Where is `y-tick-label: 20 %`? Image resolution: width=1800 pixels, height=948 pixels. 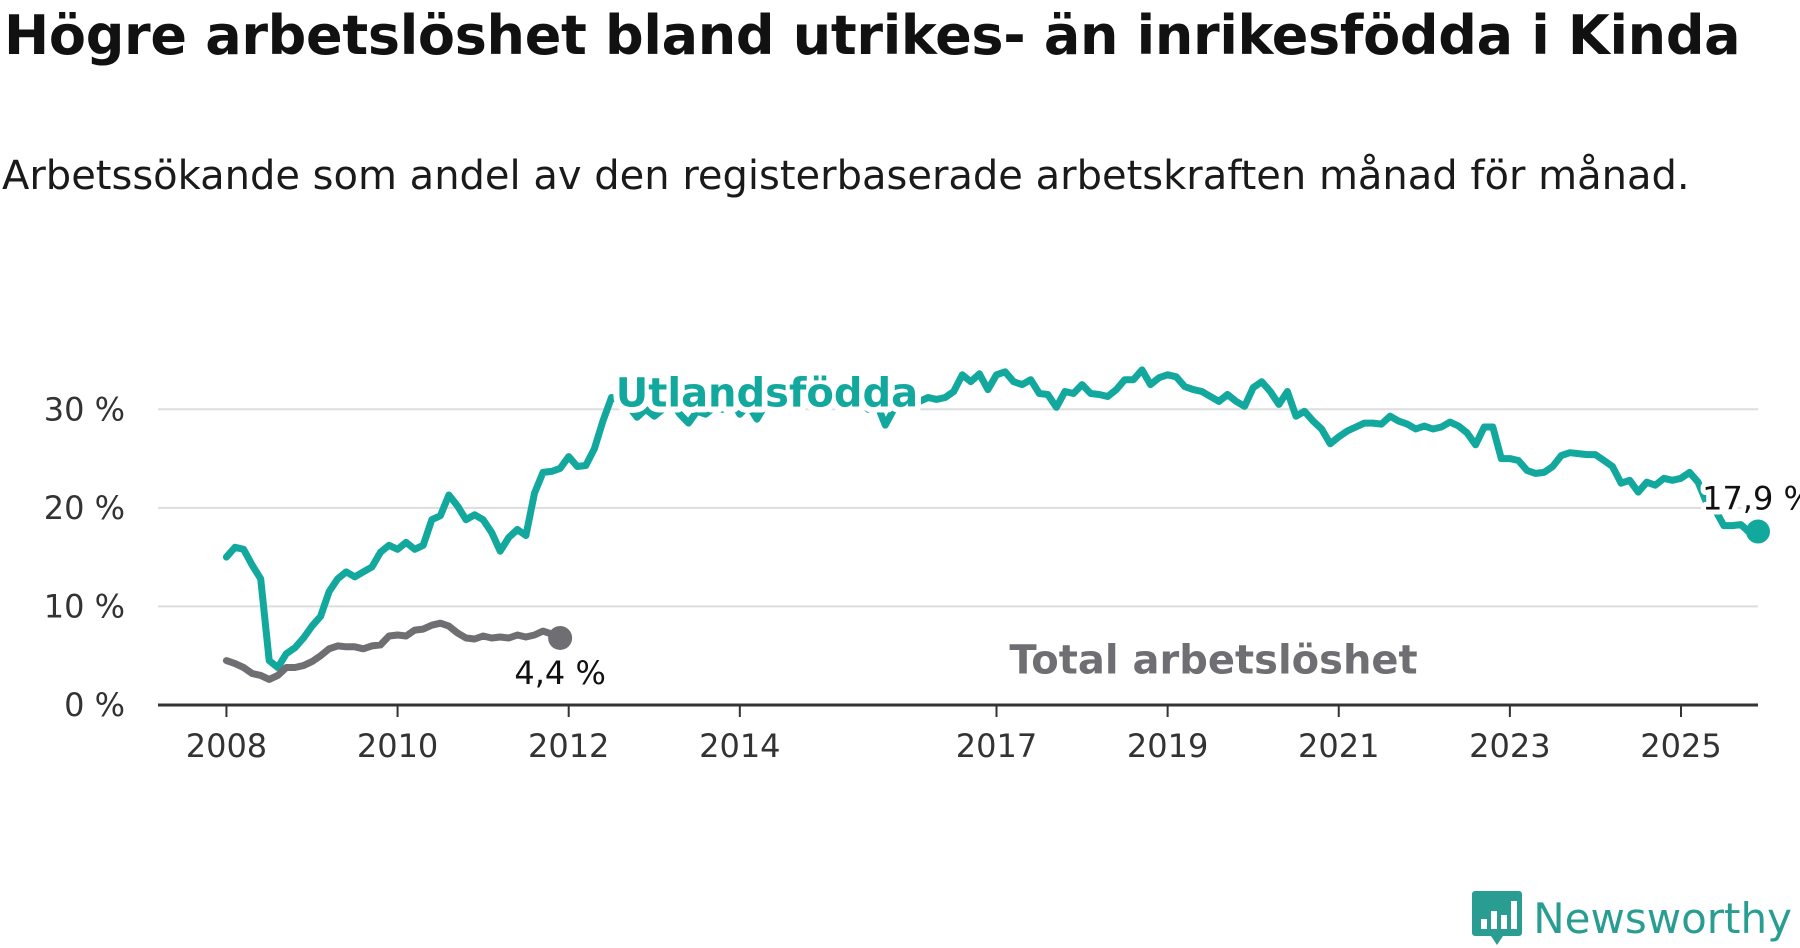
y-tick-label: 20 % is located at coordinates (84, 508).